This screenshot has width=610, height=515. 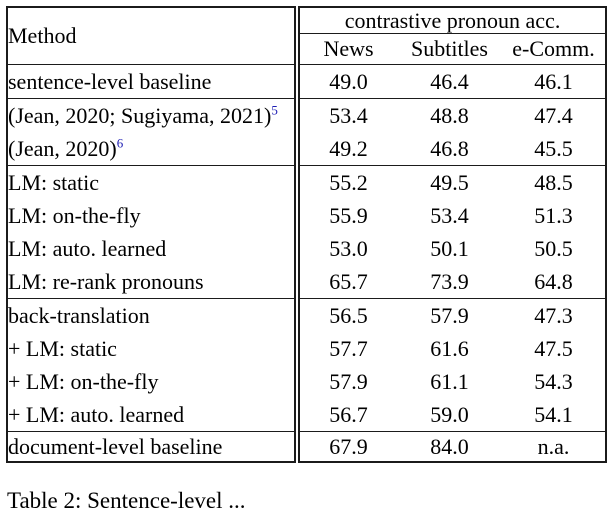 What do you see at coordinates (345, 149) in the screenshot?
I see `value-cell: 49.2` at bounding box center [345, 149].